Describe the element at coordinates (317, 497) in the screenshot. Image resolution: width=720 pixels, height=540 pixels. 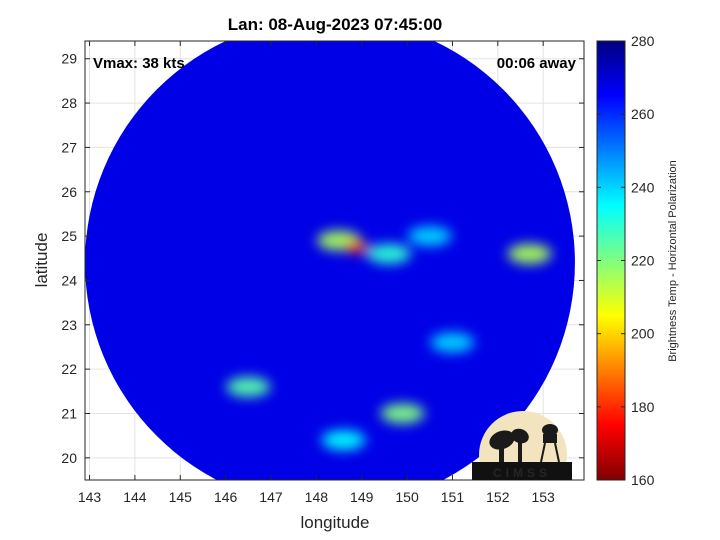
I see `x-tick-label: 148` at that location.